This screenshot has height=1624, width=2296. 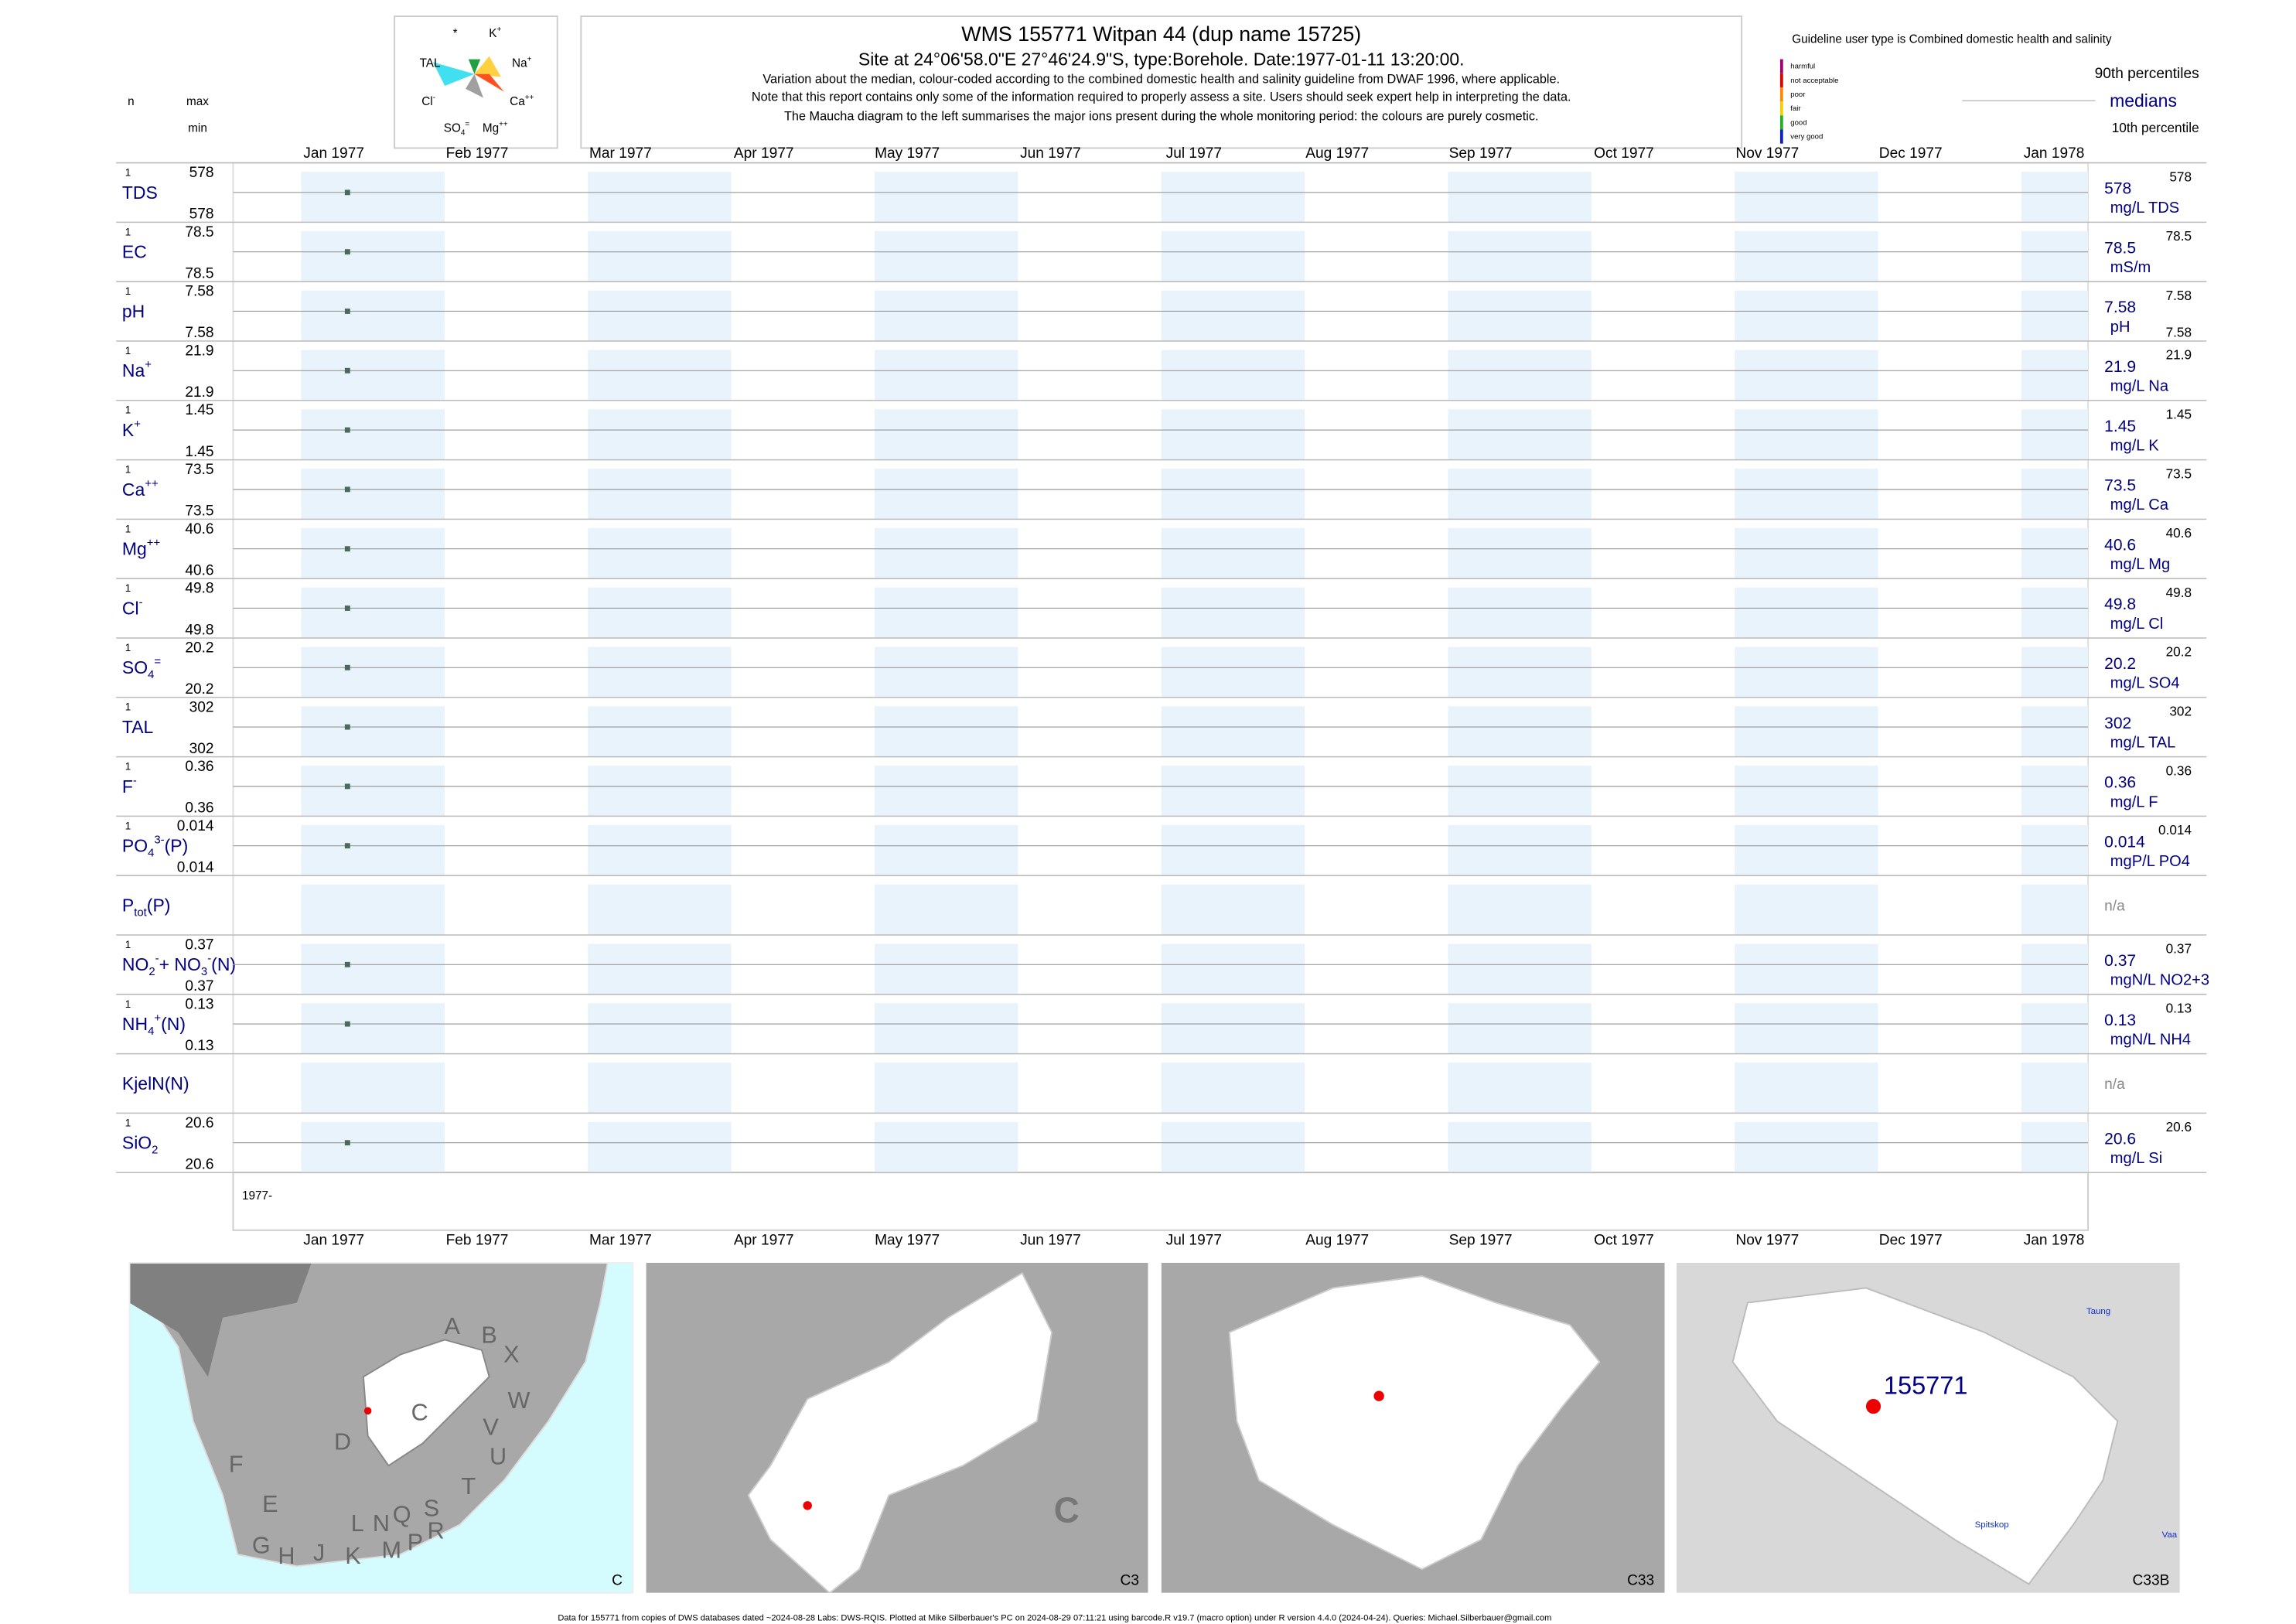 I want to click on month-label: Mar 1977, so click(x=620, y=1240).